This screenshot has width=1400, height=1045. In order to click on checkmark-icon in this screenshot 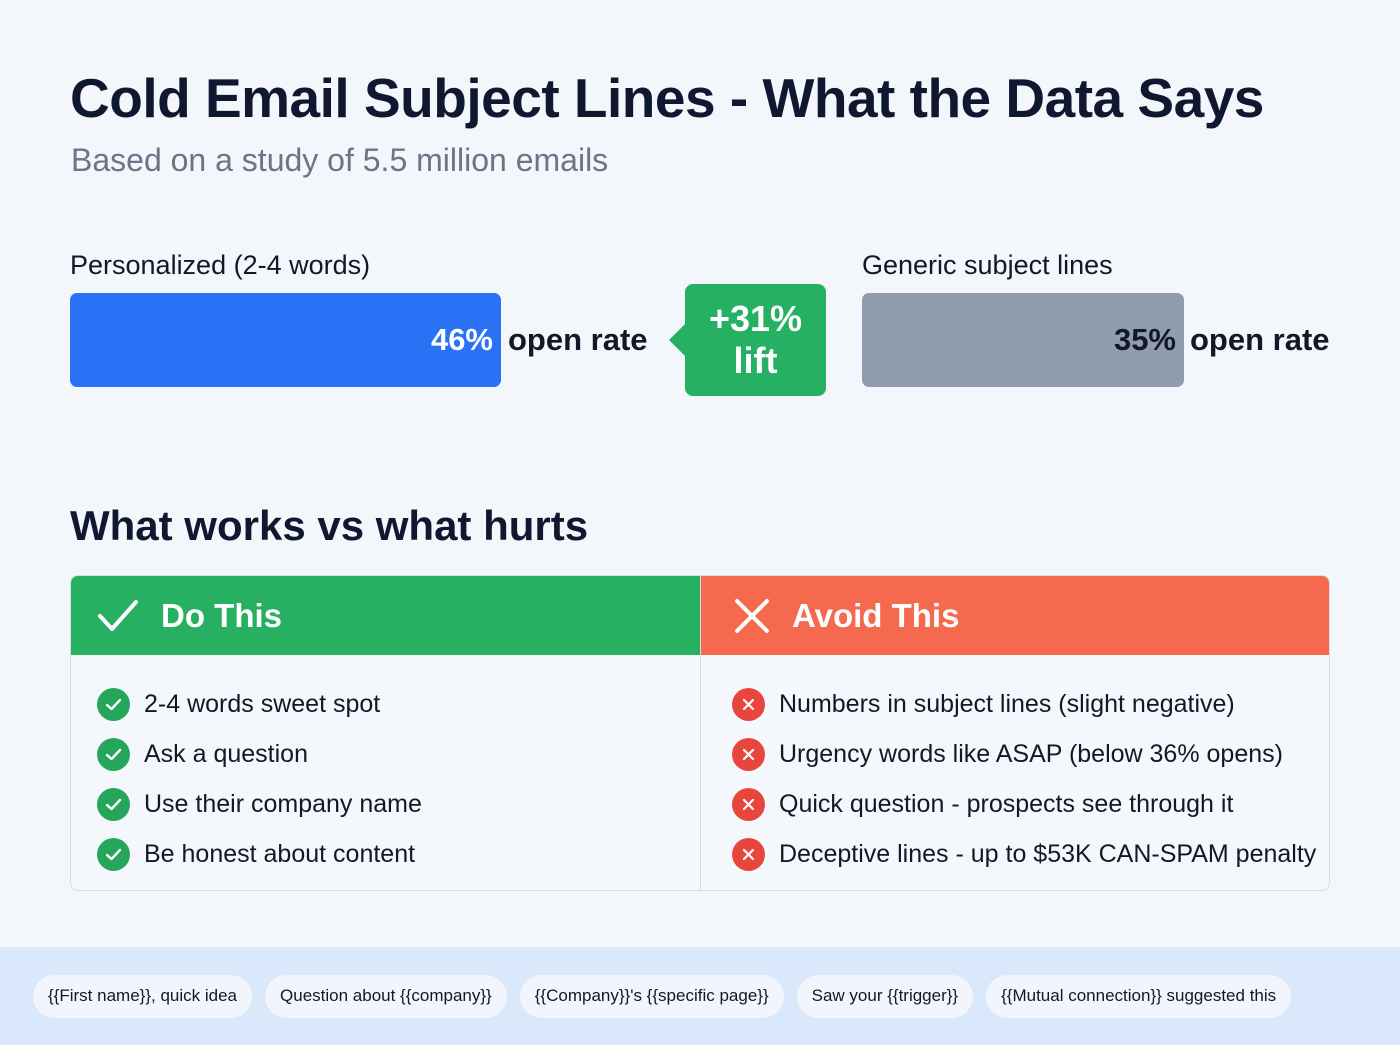, I will do `click(118, 615)`.